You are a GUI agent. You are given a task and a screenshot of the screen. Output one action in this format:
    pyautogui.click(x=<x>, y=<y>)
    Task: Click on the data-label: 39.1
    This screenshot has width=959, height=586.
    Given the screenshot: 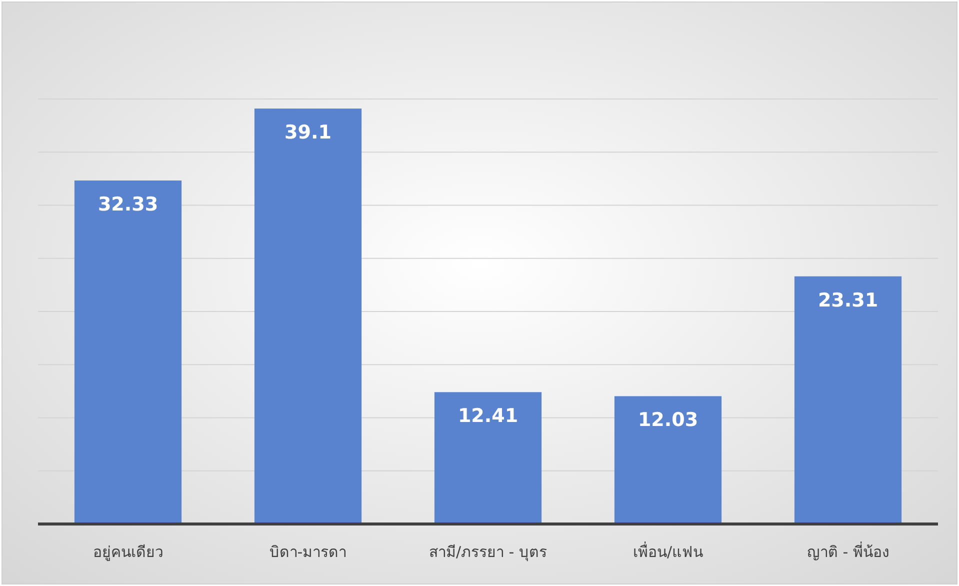 What is the action you would take?
    pyautogui.click(x=308, y=133)
    